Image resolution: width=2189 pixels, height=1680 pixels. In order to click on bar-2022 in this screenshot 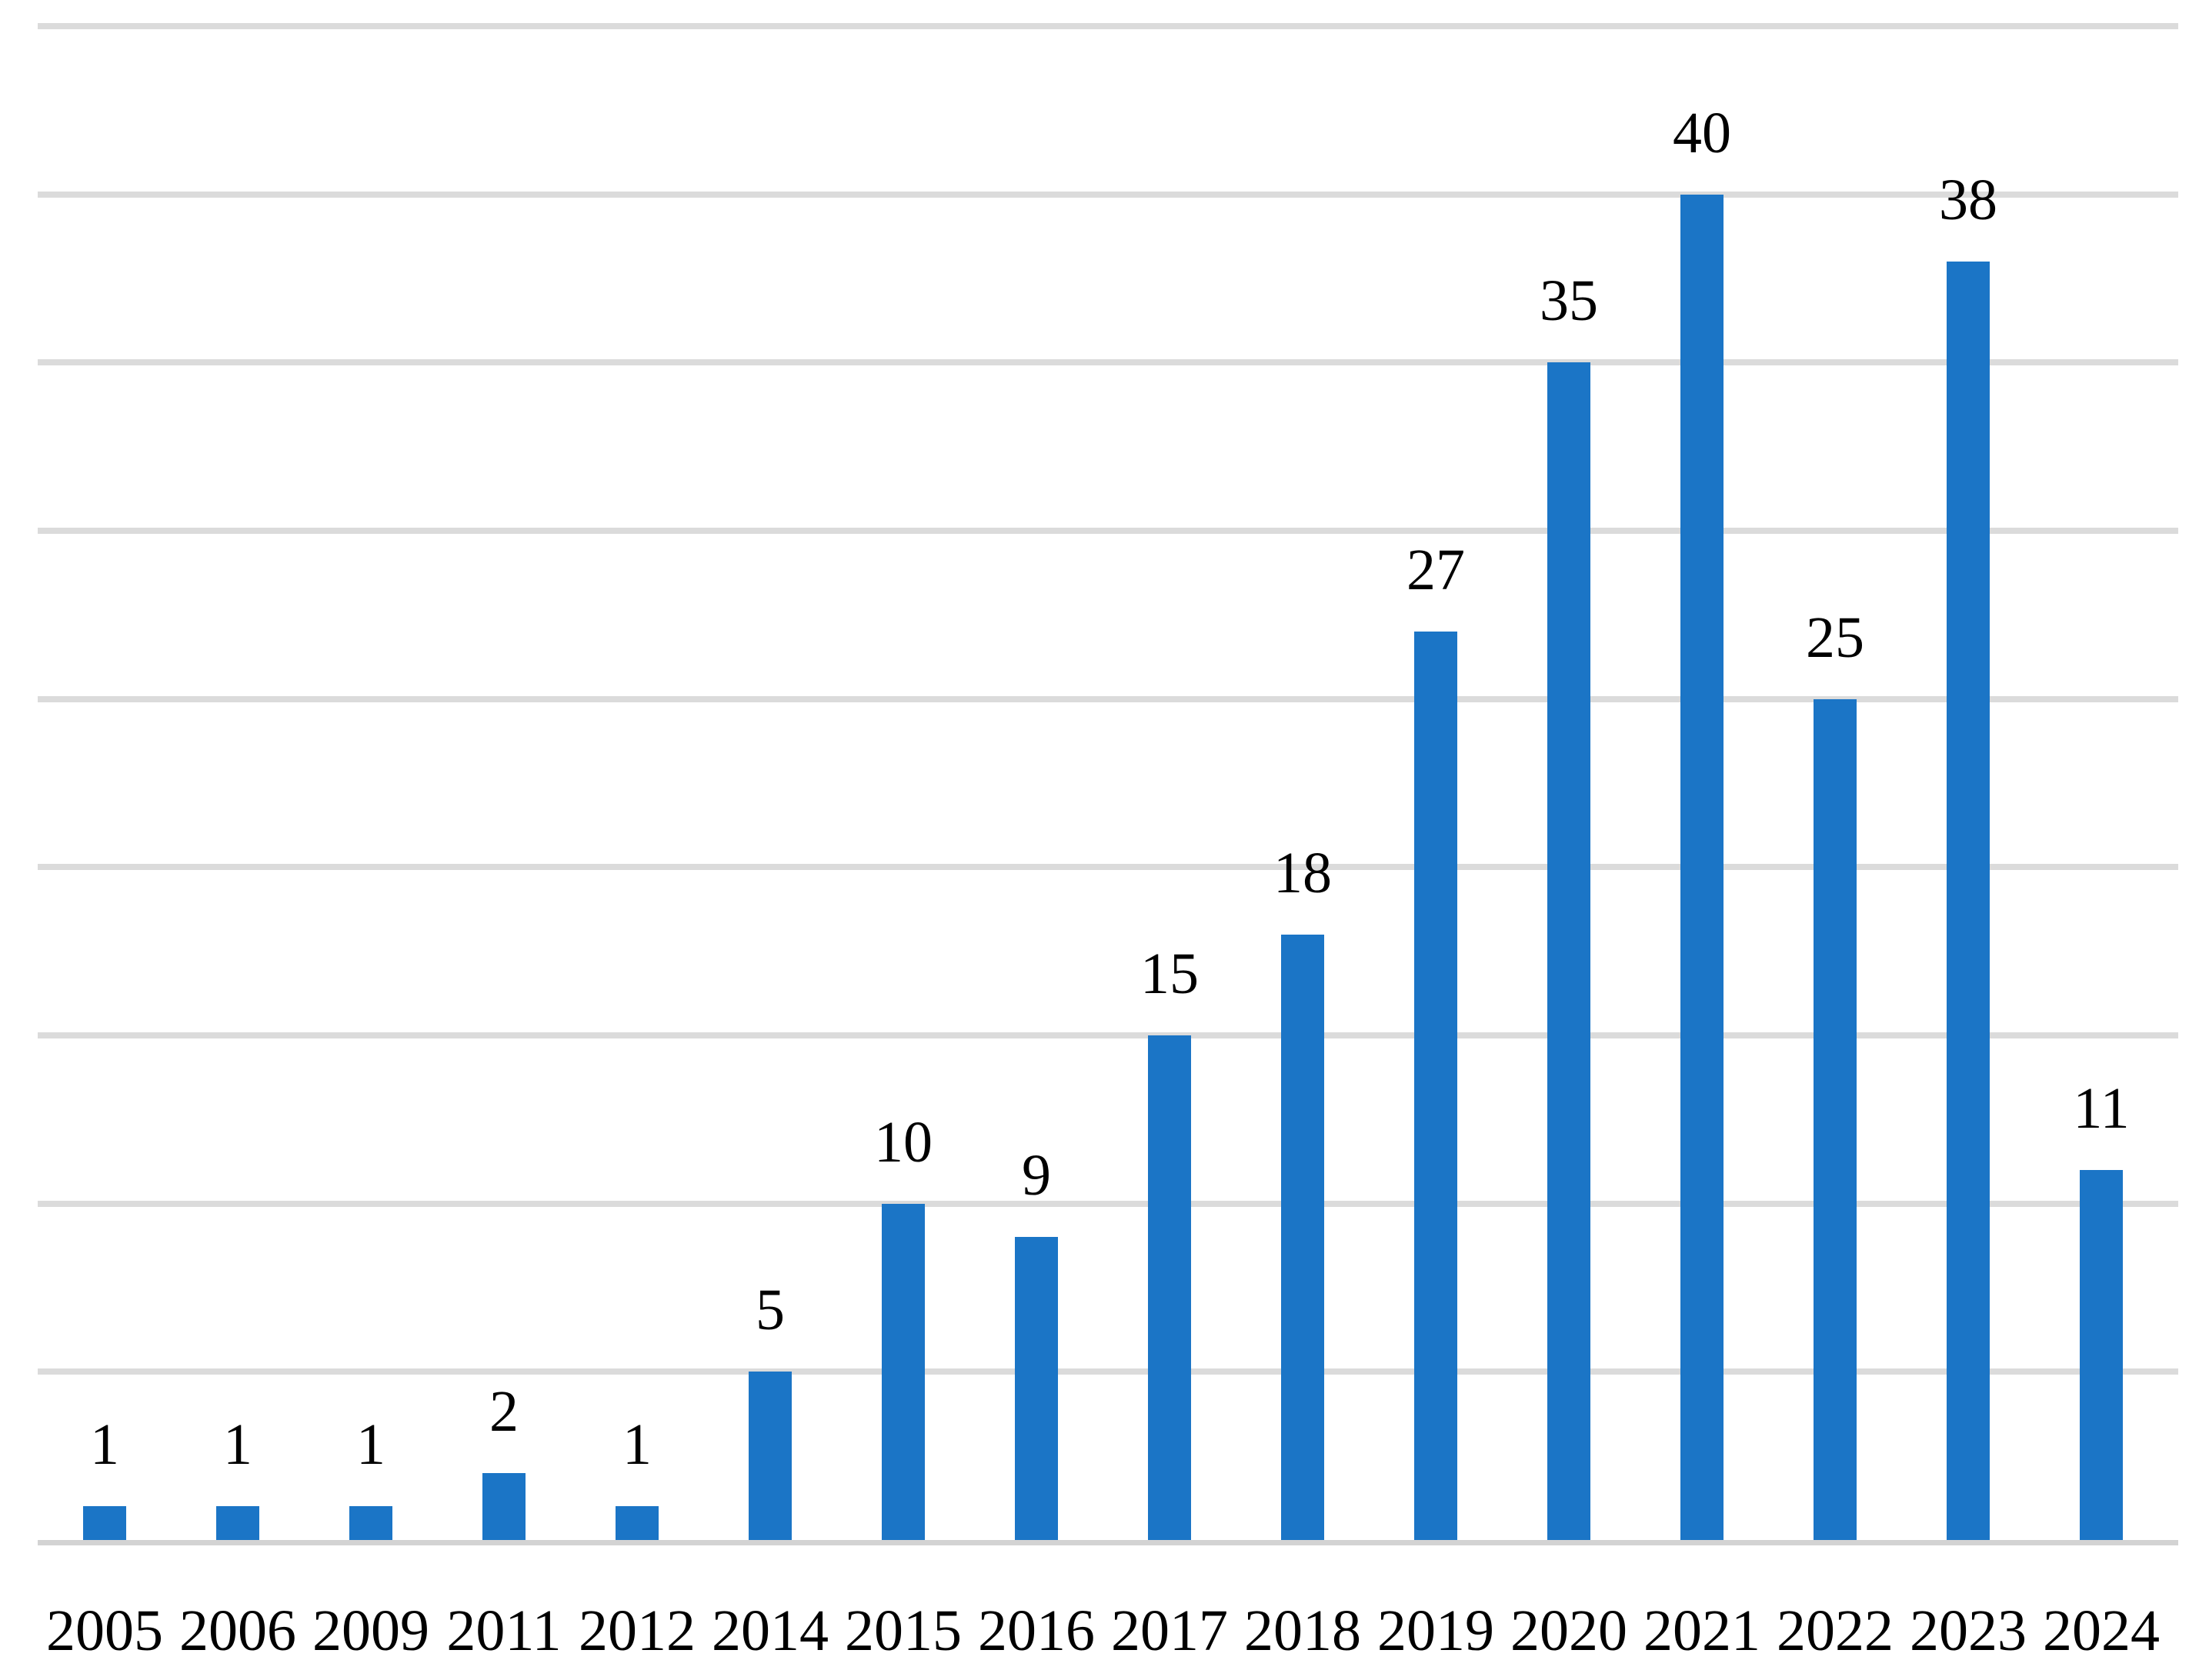, I will do `click(1836, 1120)`.